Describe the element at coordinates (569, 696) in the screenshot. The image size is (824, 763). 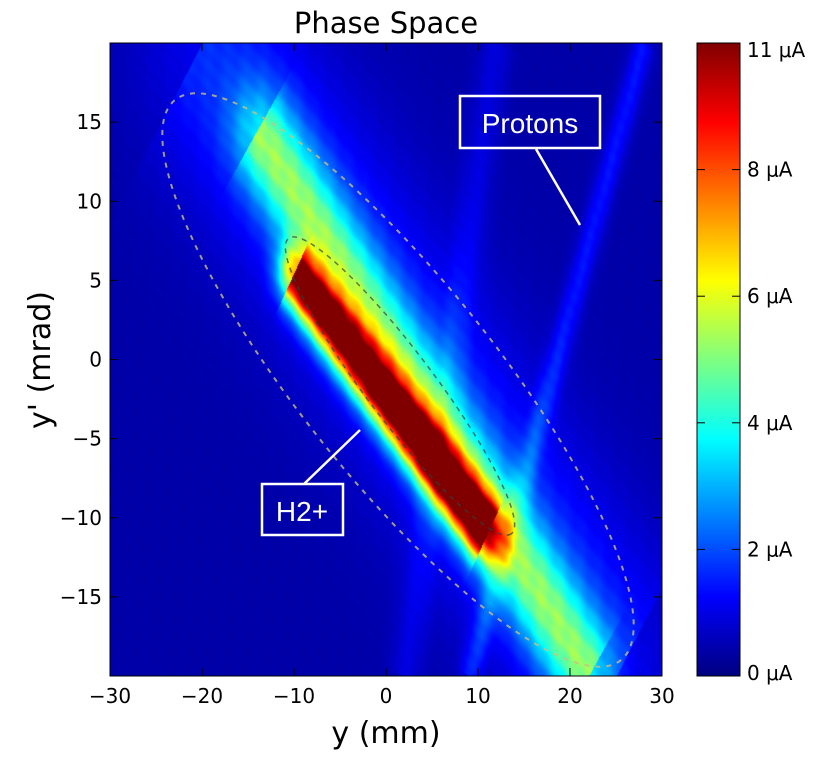
I see `x-tick-label: 20` at that location.